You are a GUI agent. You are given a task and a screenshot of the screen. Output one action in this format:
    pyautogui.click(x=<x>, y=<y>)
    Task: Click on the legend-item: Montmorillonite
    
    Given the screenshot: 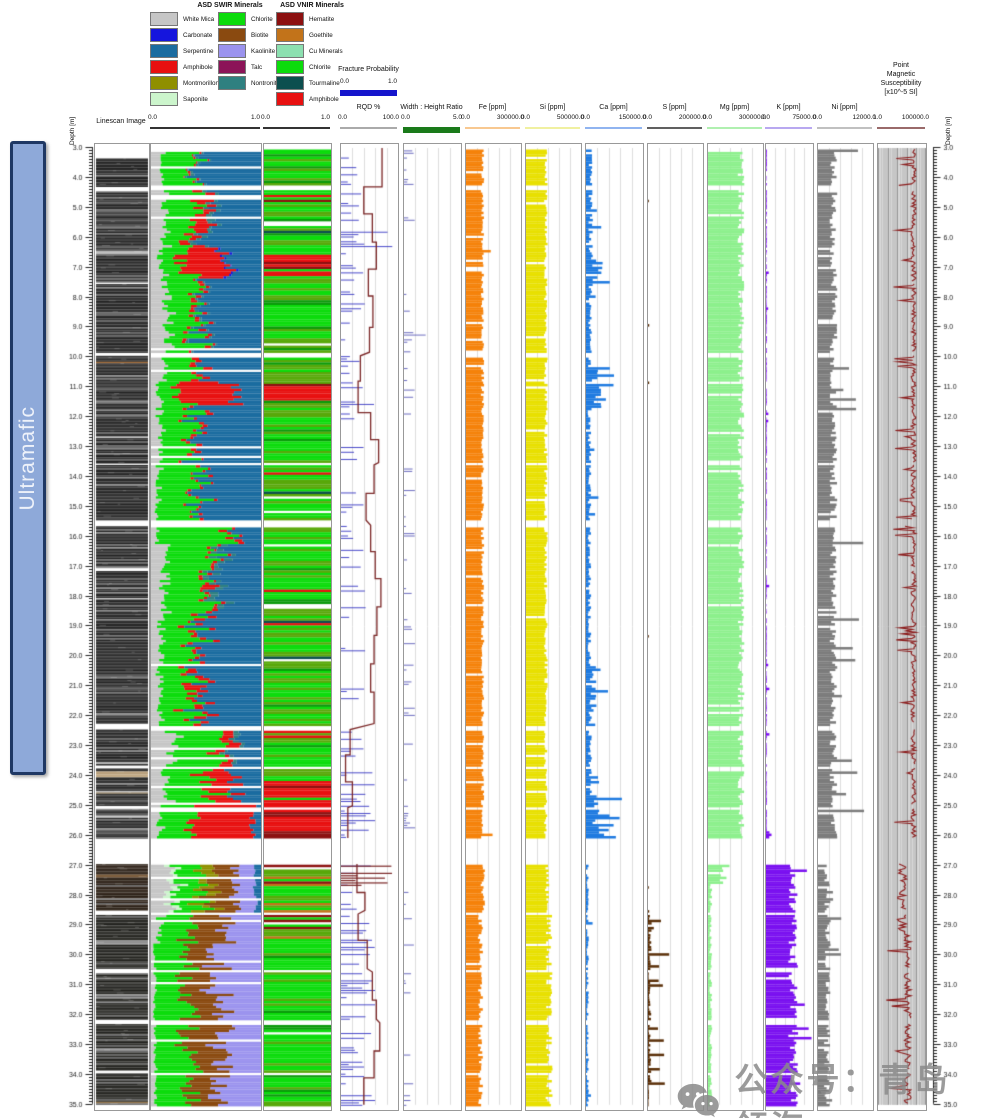 What is the action you would take?
    pyautogui.click(x=188, y=83)
    